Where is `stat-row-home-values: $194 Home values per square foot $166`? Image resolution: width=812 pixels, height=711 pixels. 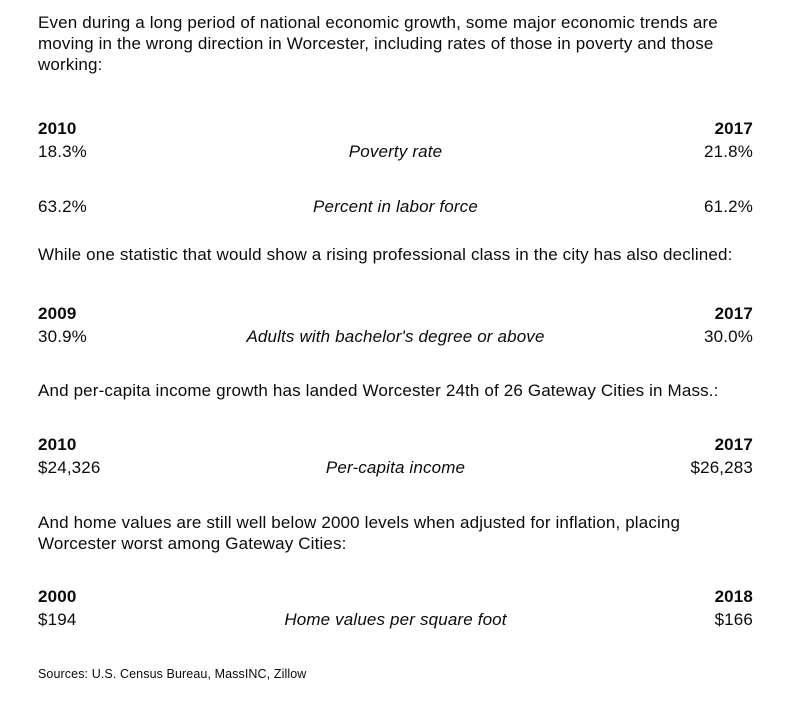 stat-row-home-values: $194 Home values per square foot $166 is located at coordinates (395, 619).